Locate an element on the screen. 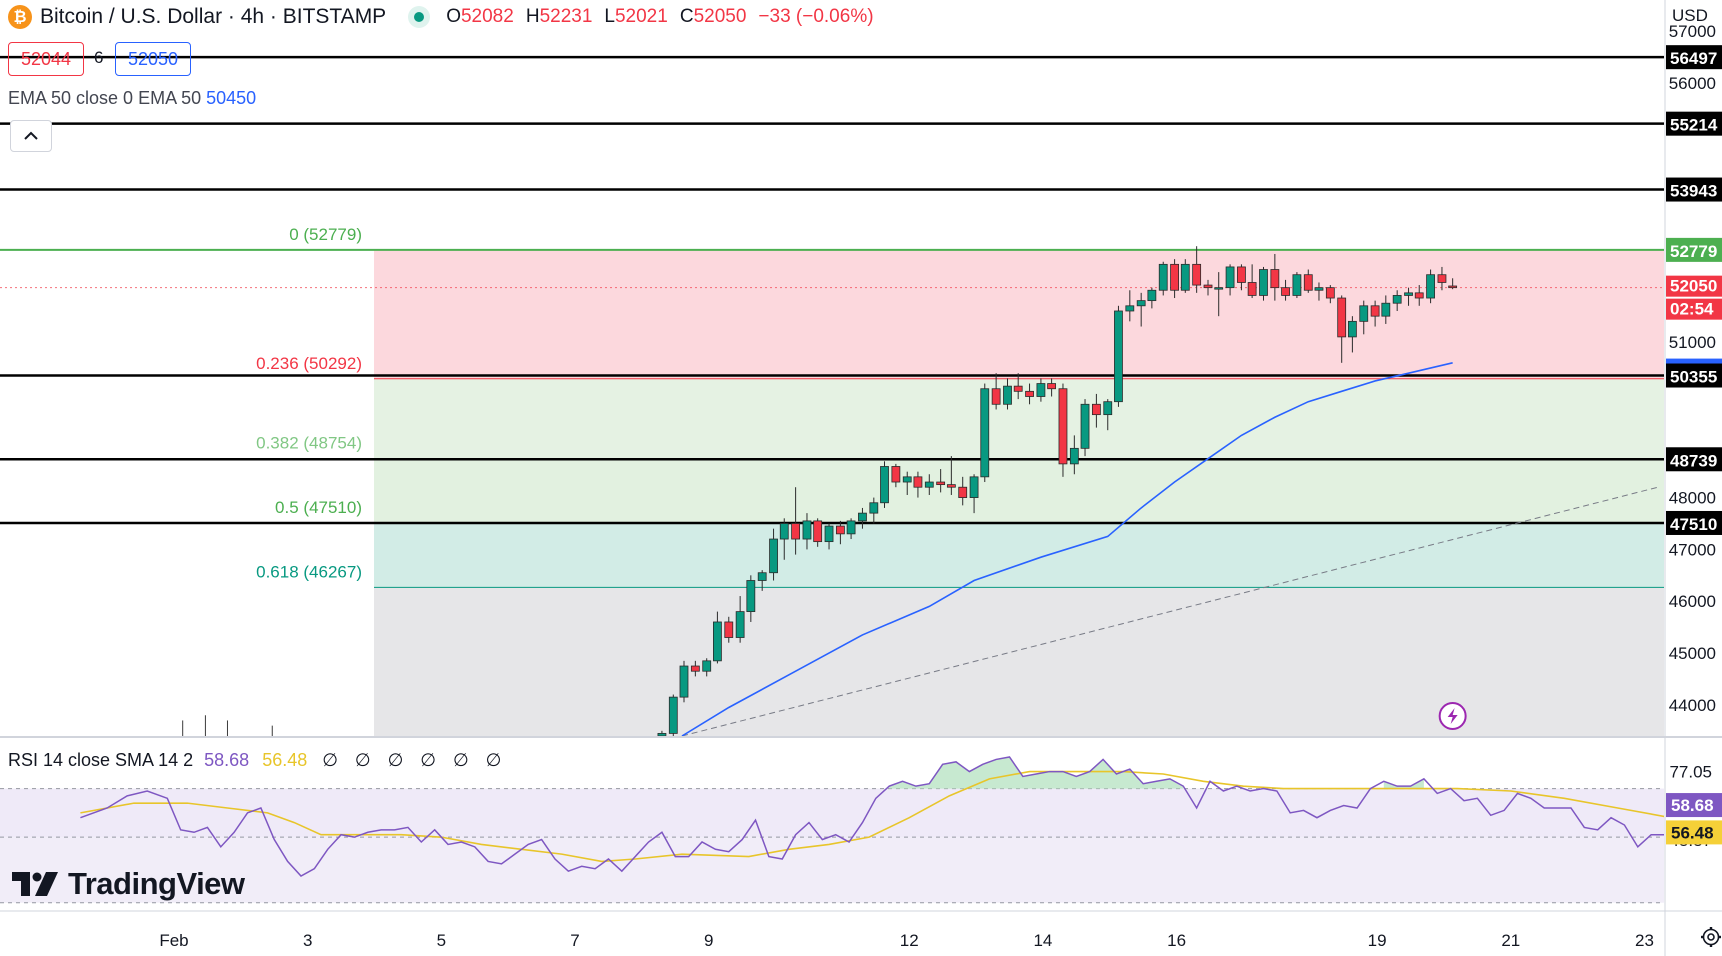 Image resolution: width=1722 pixels, height=956 pixels. time-axis-label: Feb is located at coordinates (173, 940).